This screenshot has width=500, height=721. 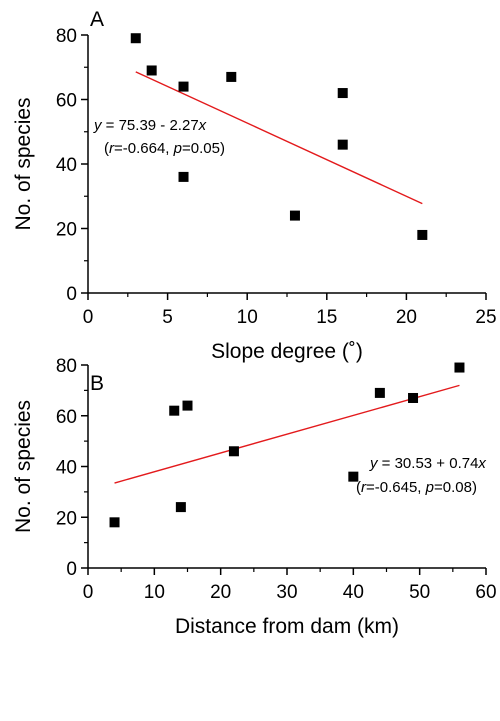 I want to click on x-tick-label: 15, so click(x=326, y=317).